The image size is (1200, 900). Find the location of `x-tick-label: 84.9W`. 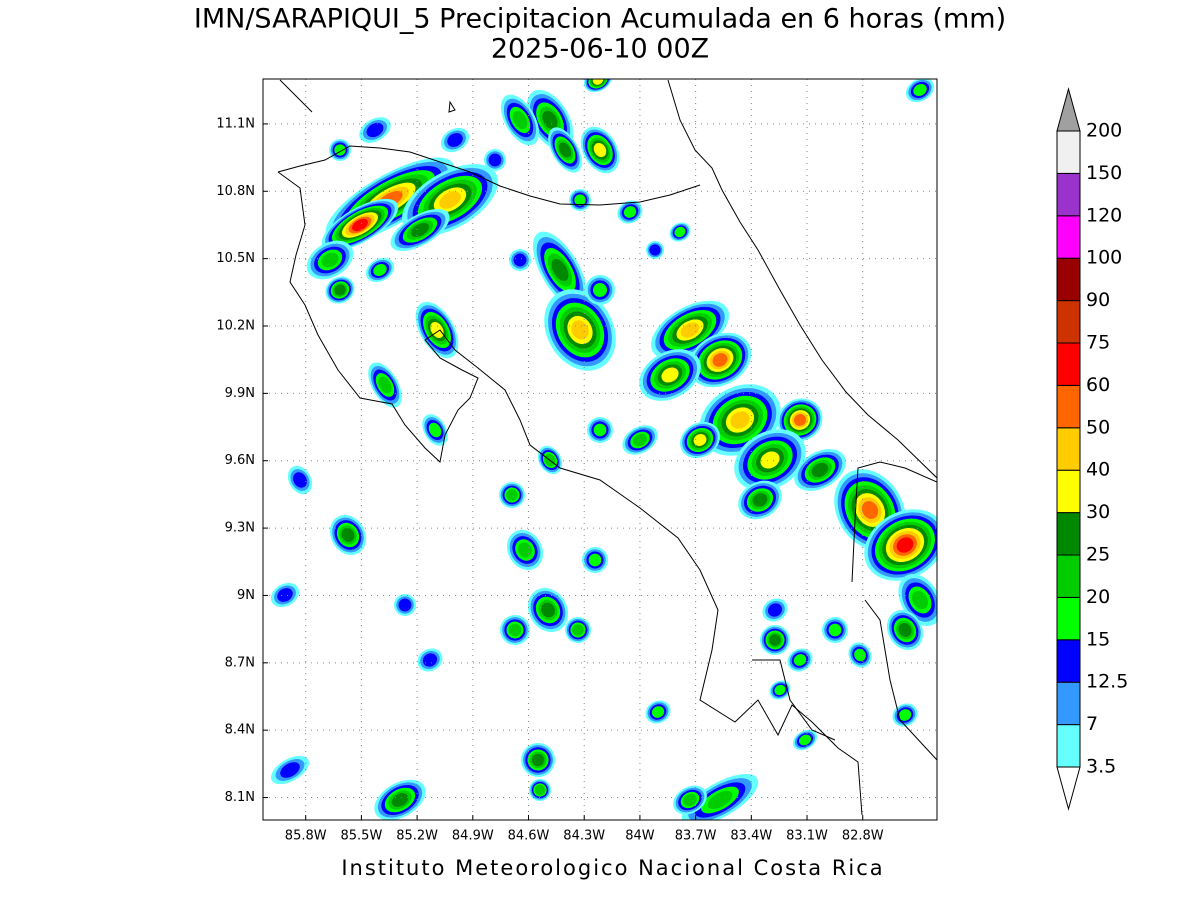

x-tick-label: 84.9W is located at coordinates (473, 836).